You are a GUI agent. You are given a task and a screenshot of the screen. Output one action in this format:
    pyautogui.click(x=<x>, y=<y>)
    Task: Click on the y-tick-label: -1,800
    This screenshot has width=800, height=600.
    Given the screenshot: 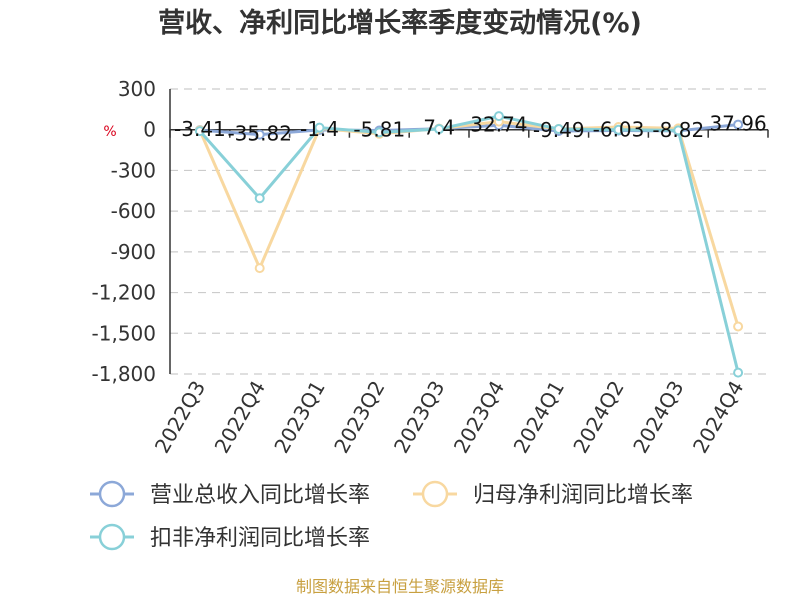 What is the action you would take?
    pyautogui.click(x=124, y=374)
    